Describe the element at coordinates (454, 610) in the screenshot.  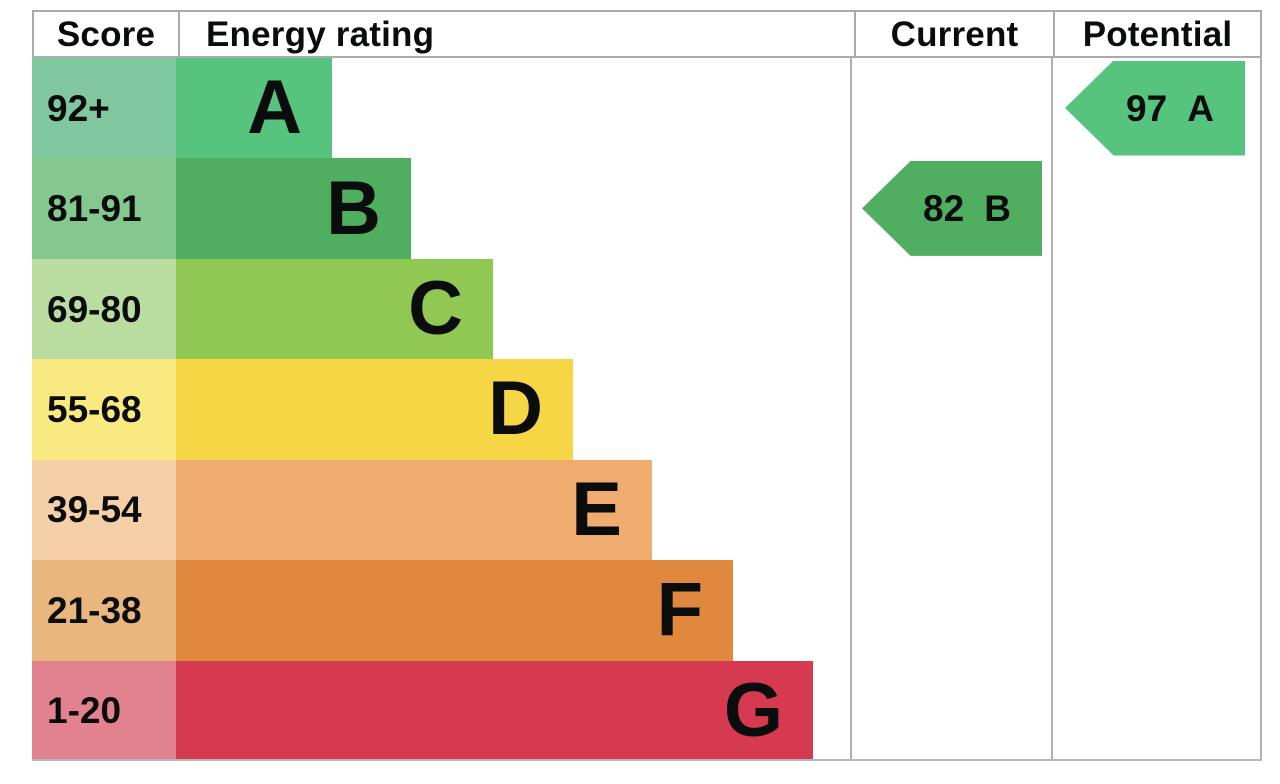
I see `band-bar: F` at that location.